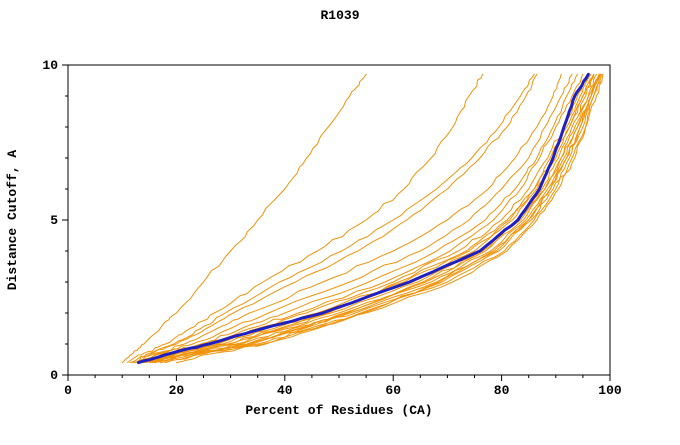  What do you see at coordinates (338, 410) in the screenshot?
I see `x-axis-label: Percent of Residues (CA)` at bounding box center [338, 410].